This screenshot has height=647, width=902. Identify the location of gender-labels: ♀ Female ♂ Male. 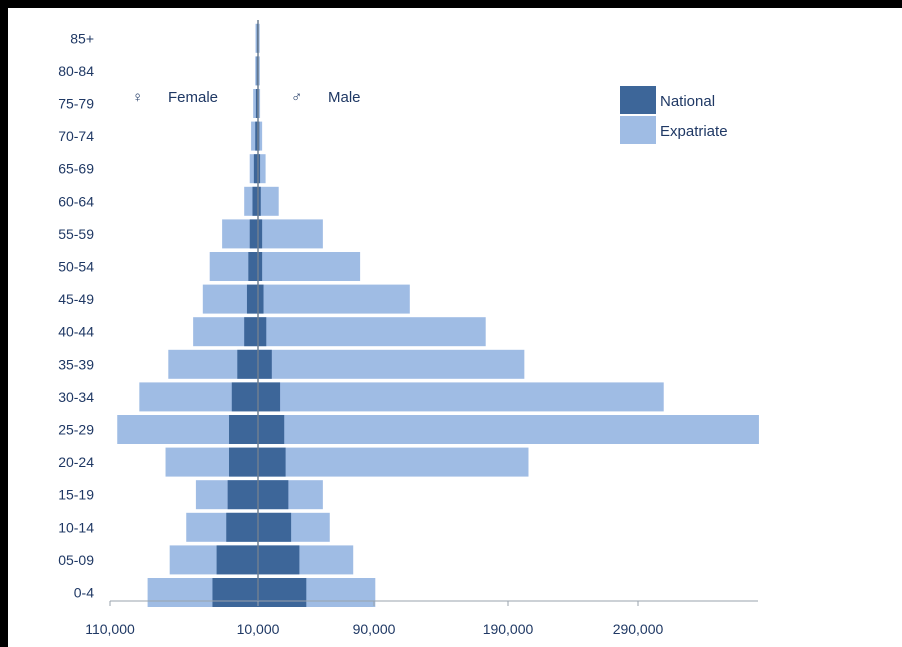
(246, 97).